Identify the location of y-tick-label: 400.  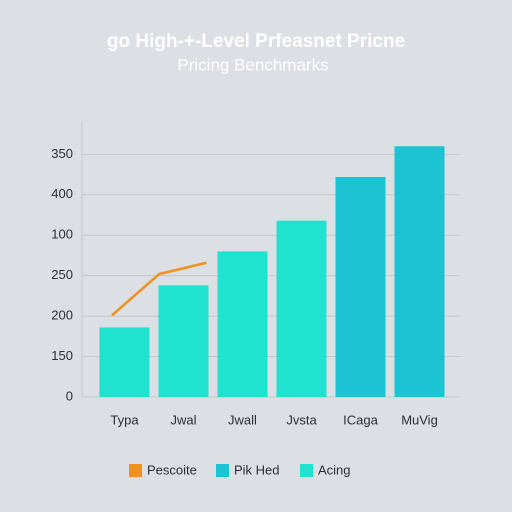
(62, 193).